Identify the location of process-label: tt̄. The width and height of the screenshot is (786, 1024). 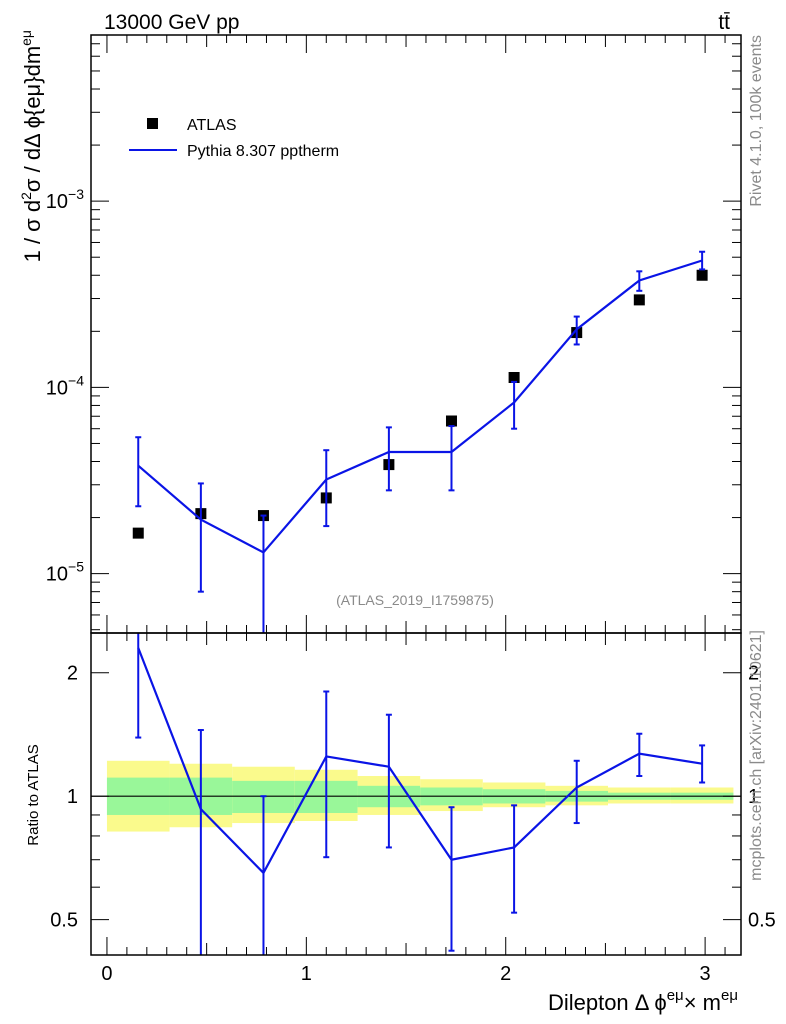
(724, 22).